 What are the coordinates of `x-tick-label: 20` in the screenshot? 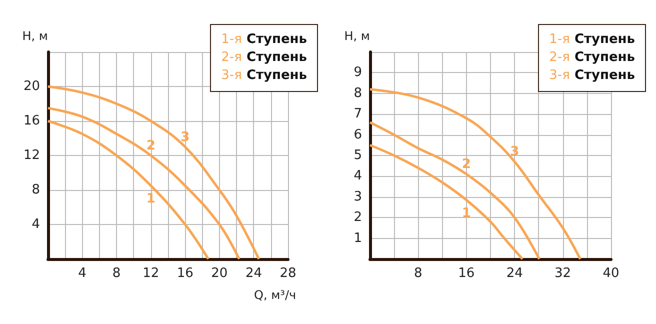 It's located at (219, 273).